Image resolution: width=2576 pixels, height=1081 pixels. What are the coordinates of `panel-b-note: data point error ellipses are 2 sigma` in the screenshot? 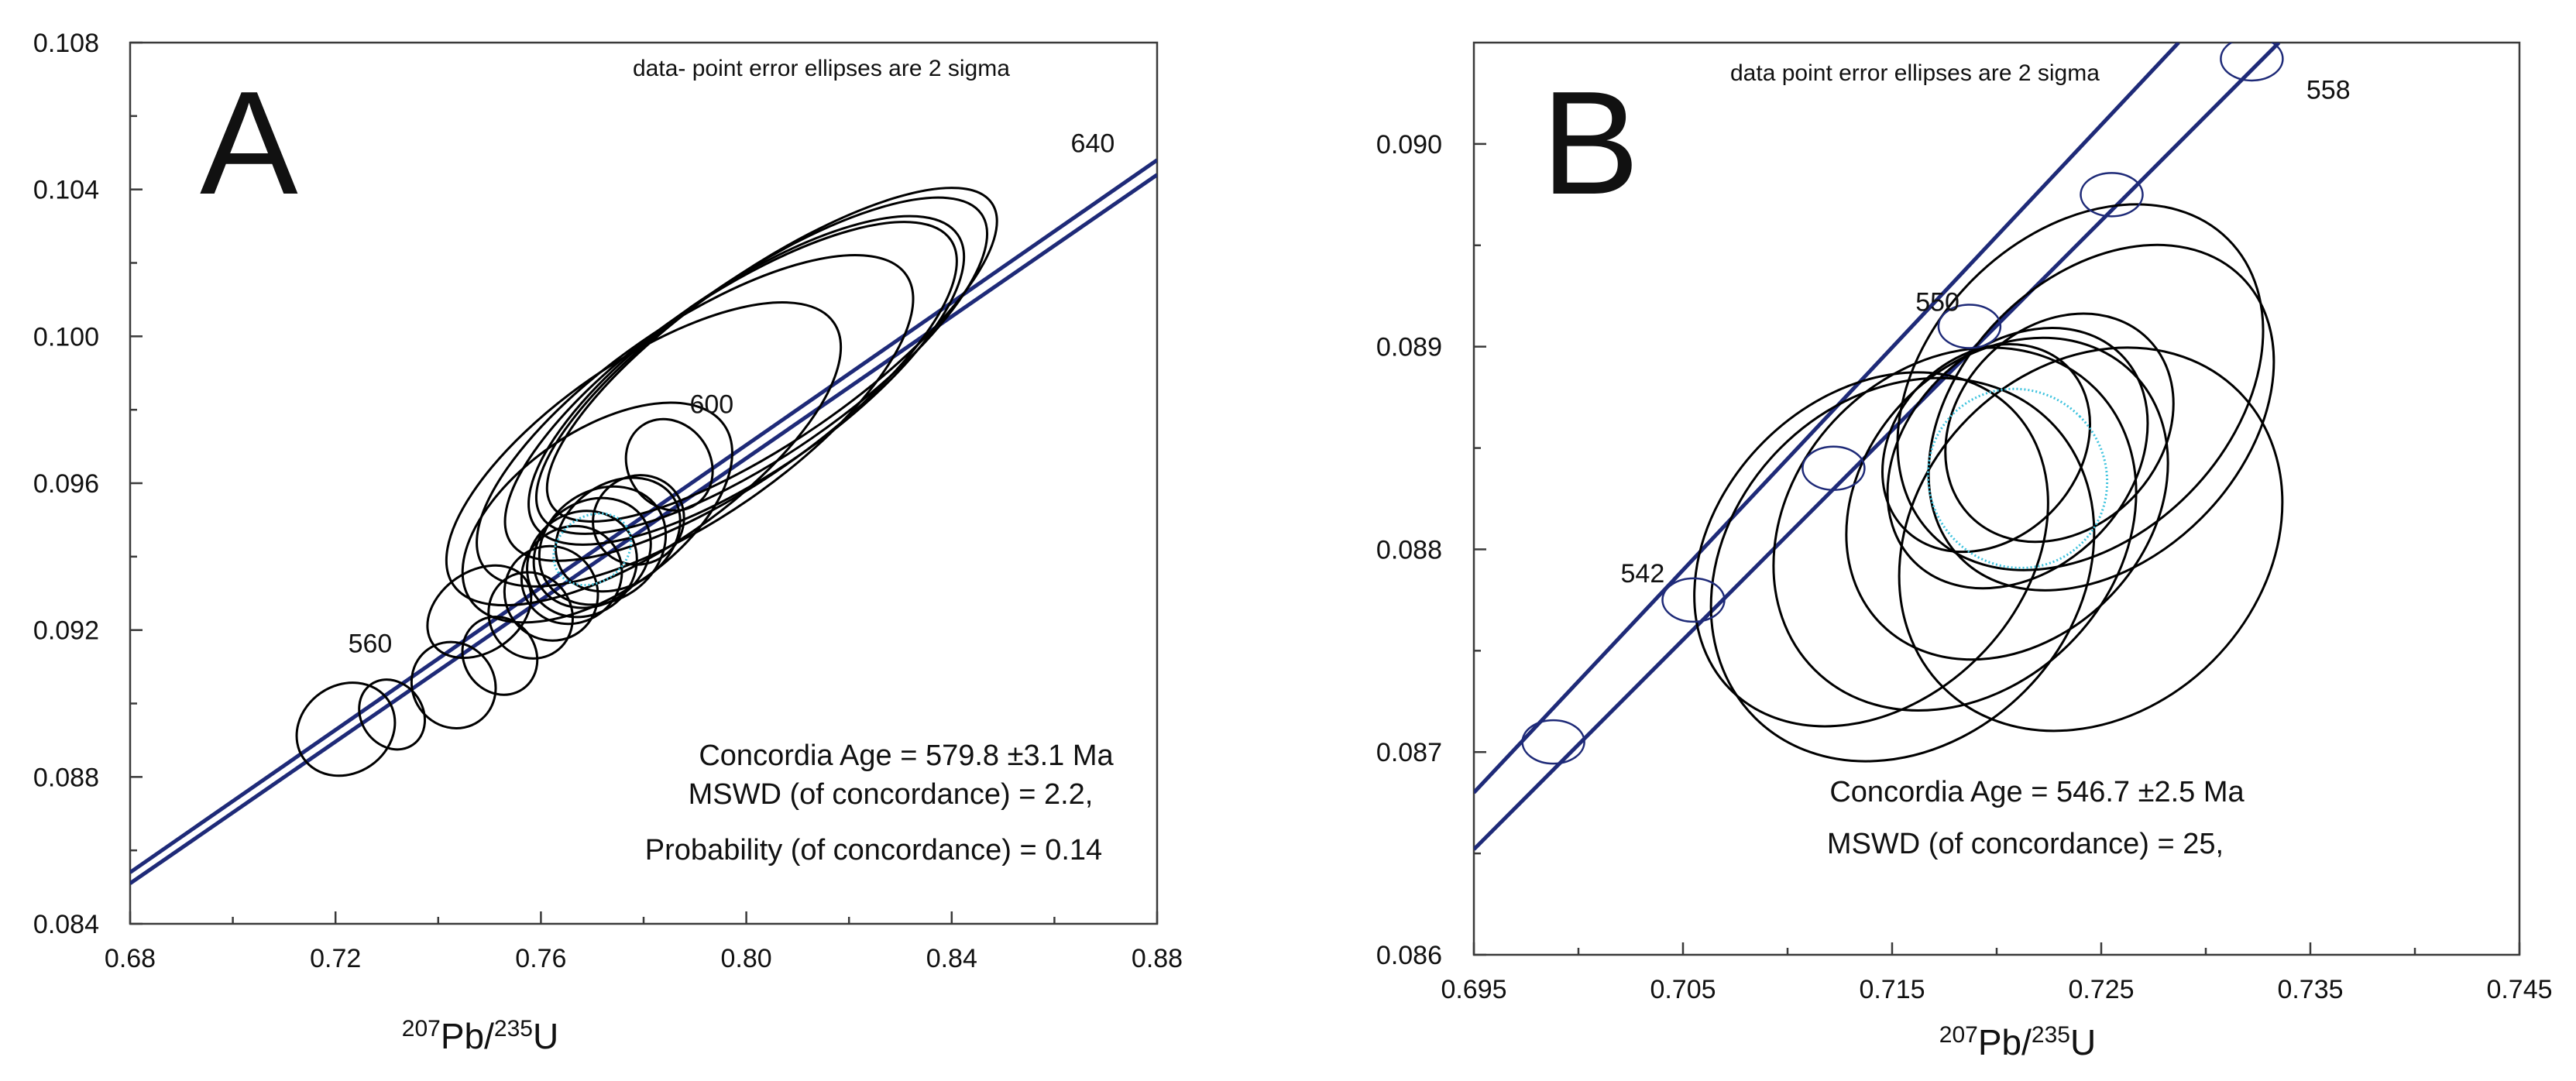 It's located at (1915, 73).